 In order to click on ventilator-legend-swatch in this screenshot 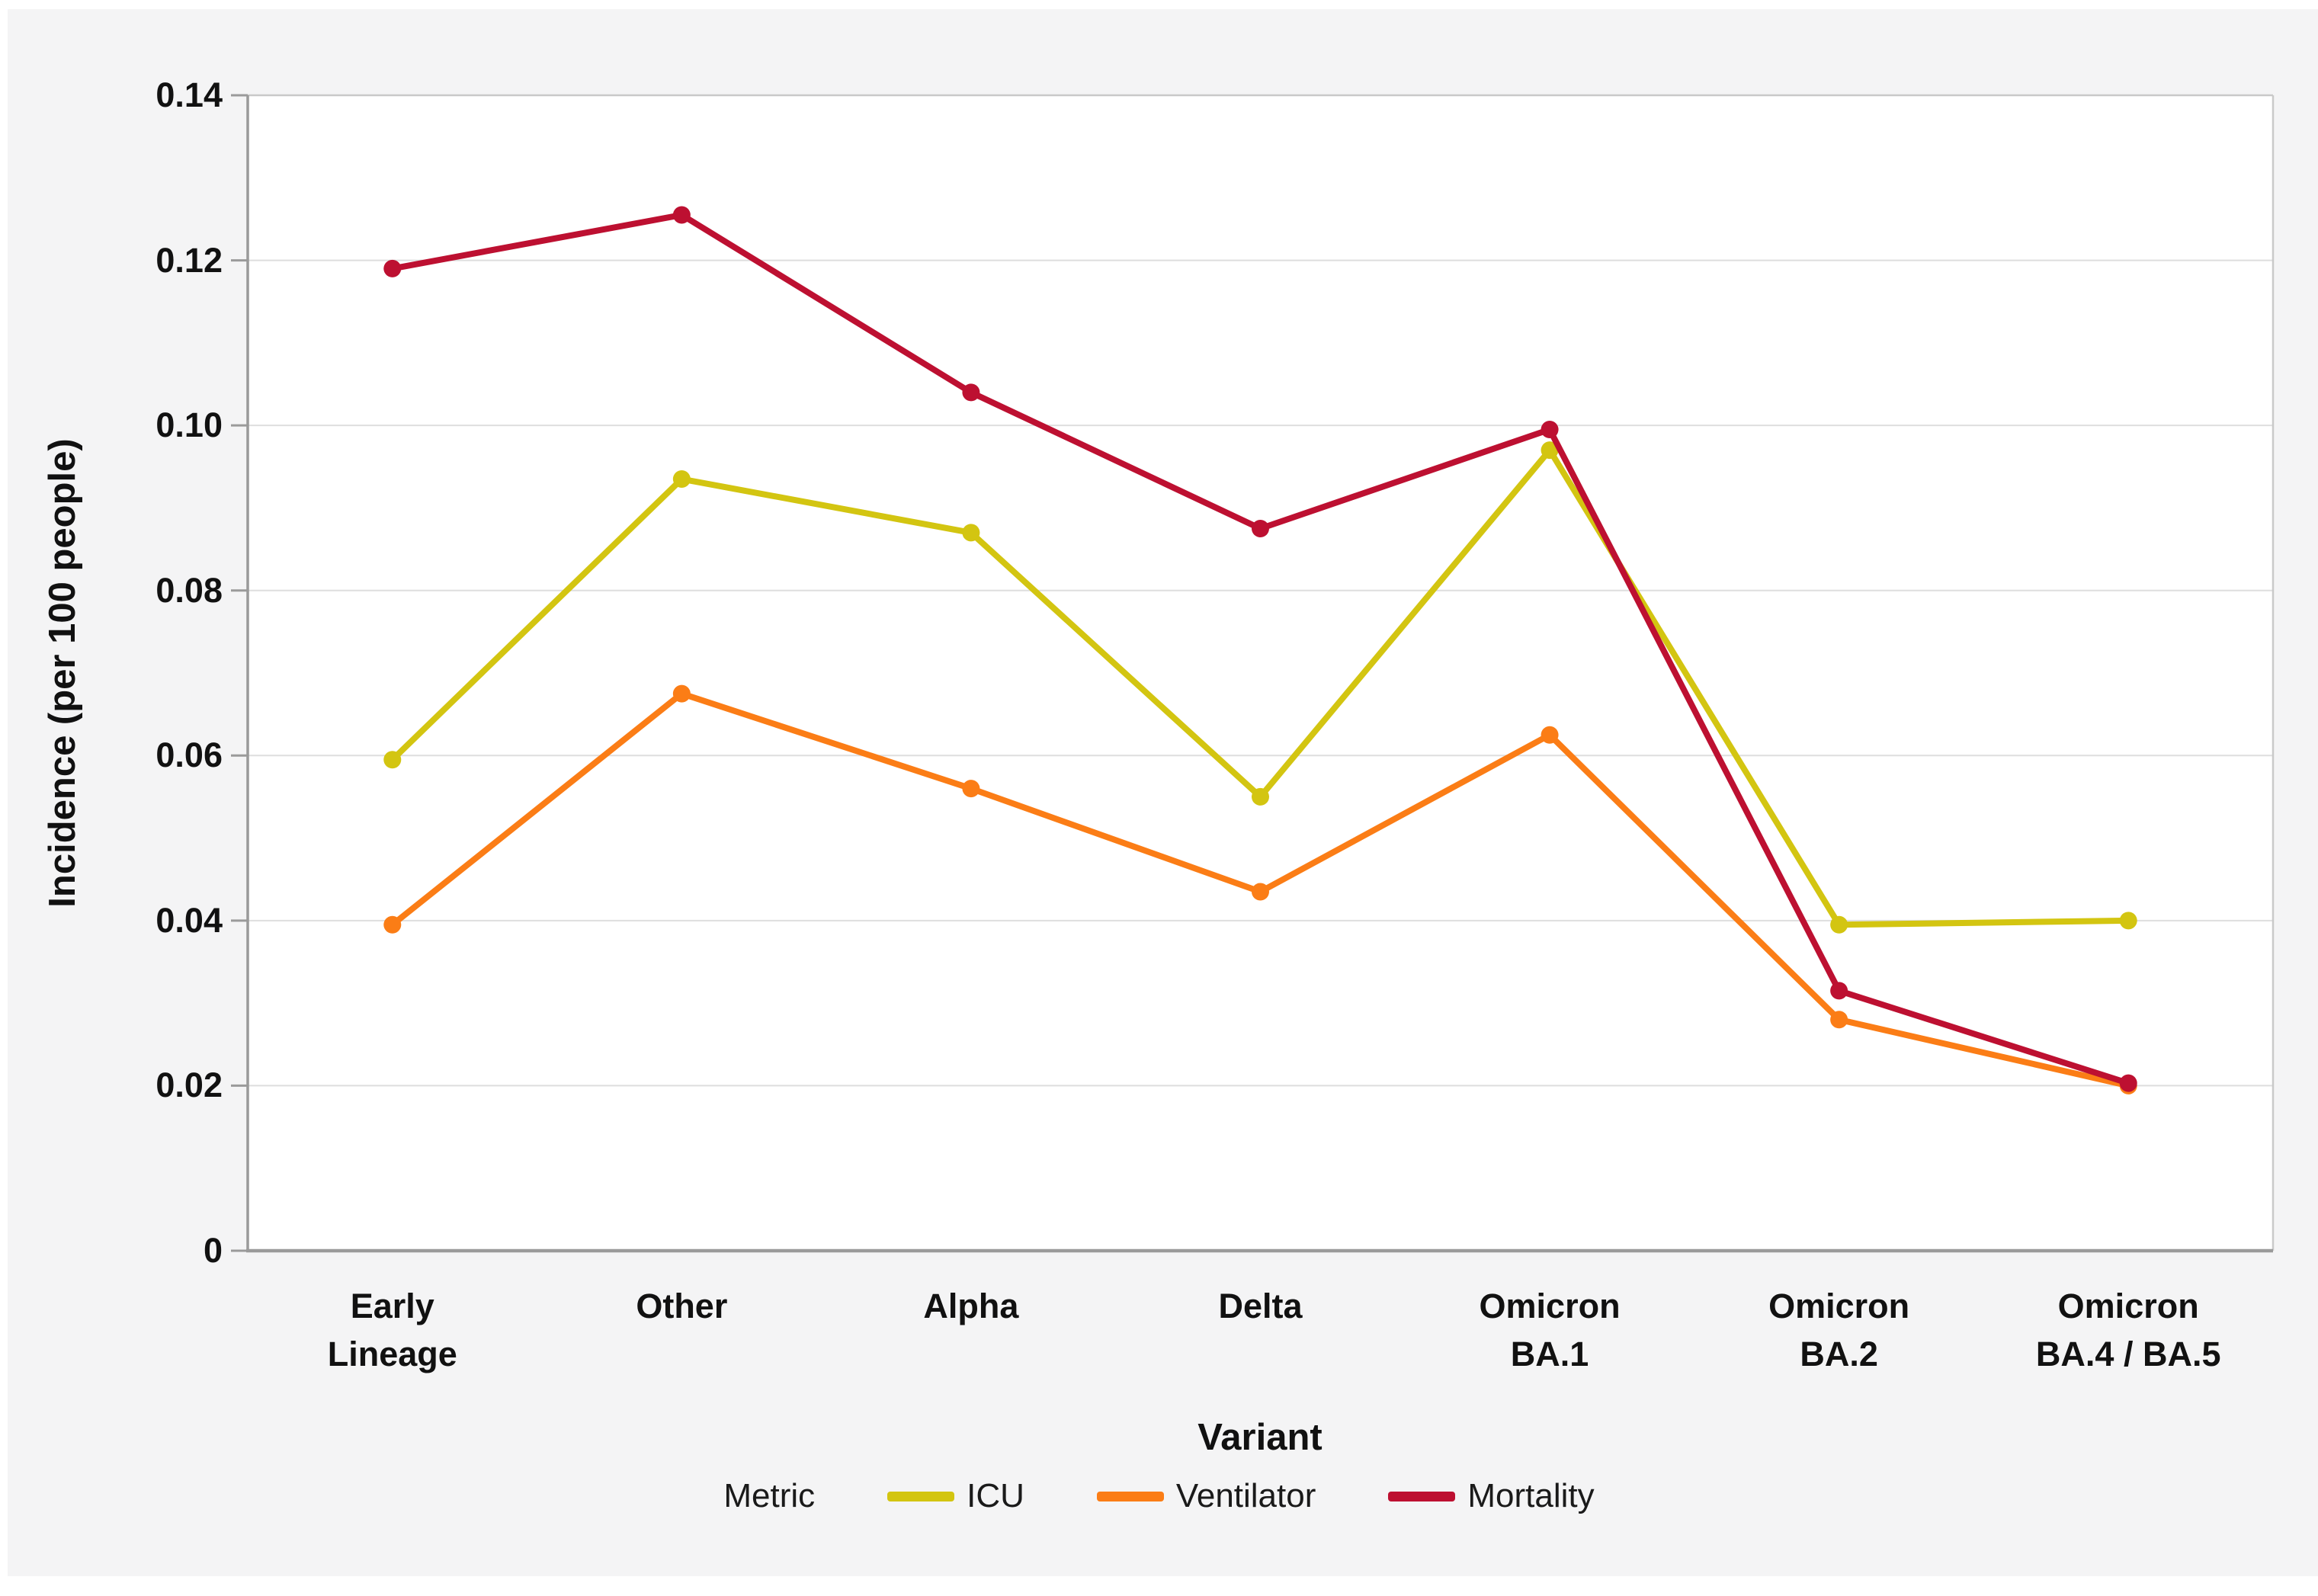, I will do `click(1130, 1496)`.